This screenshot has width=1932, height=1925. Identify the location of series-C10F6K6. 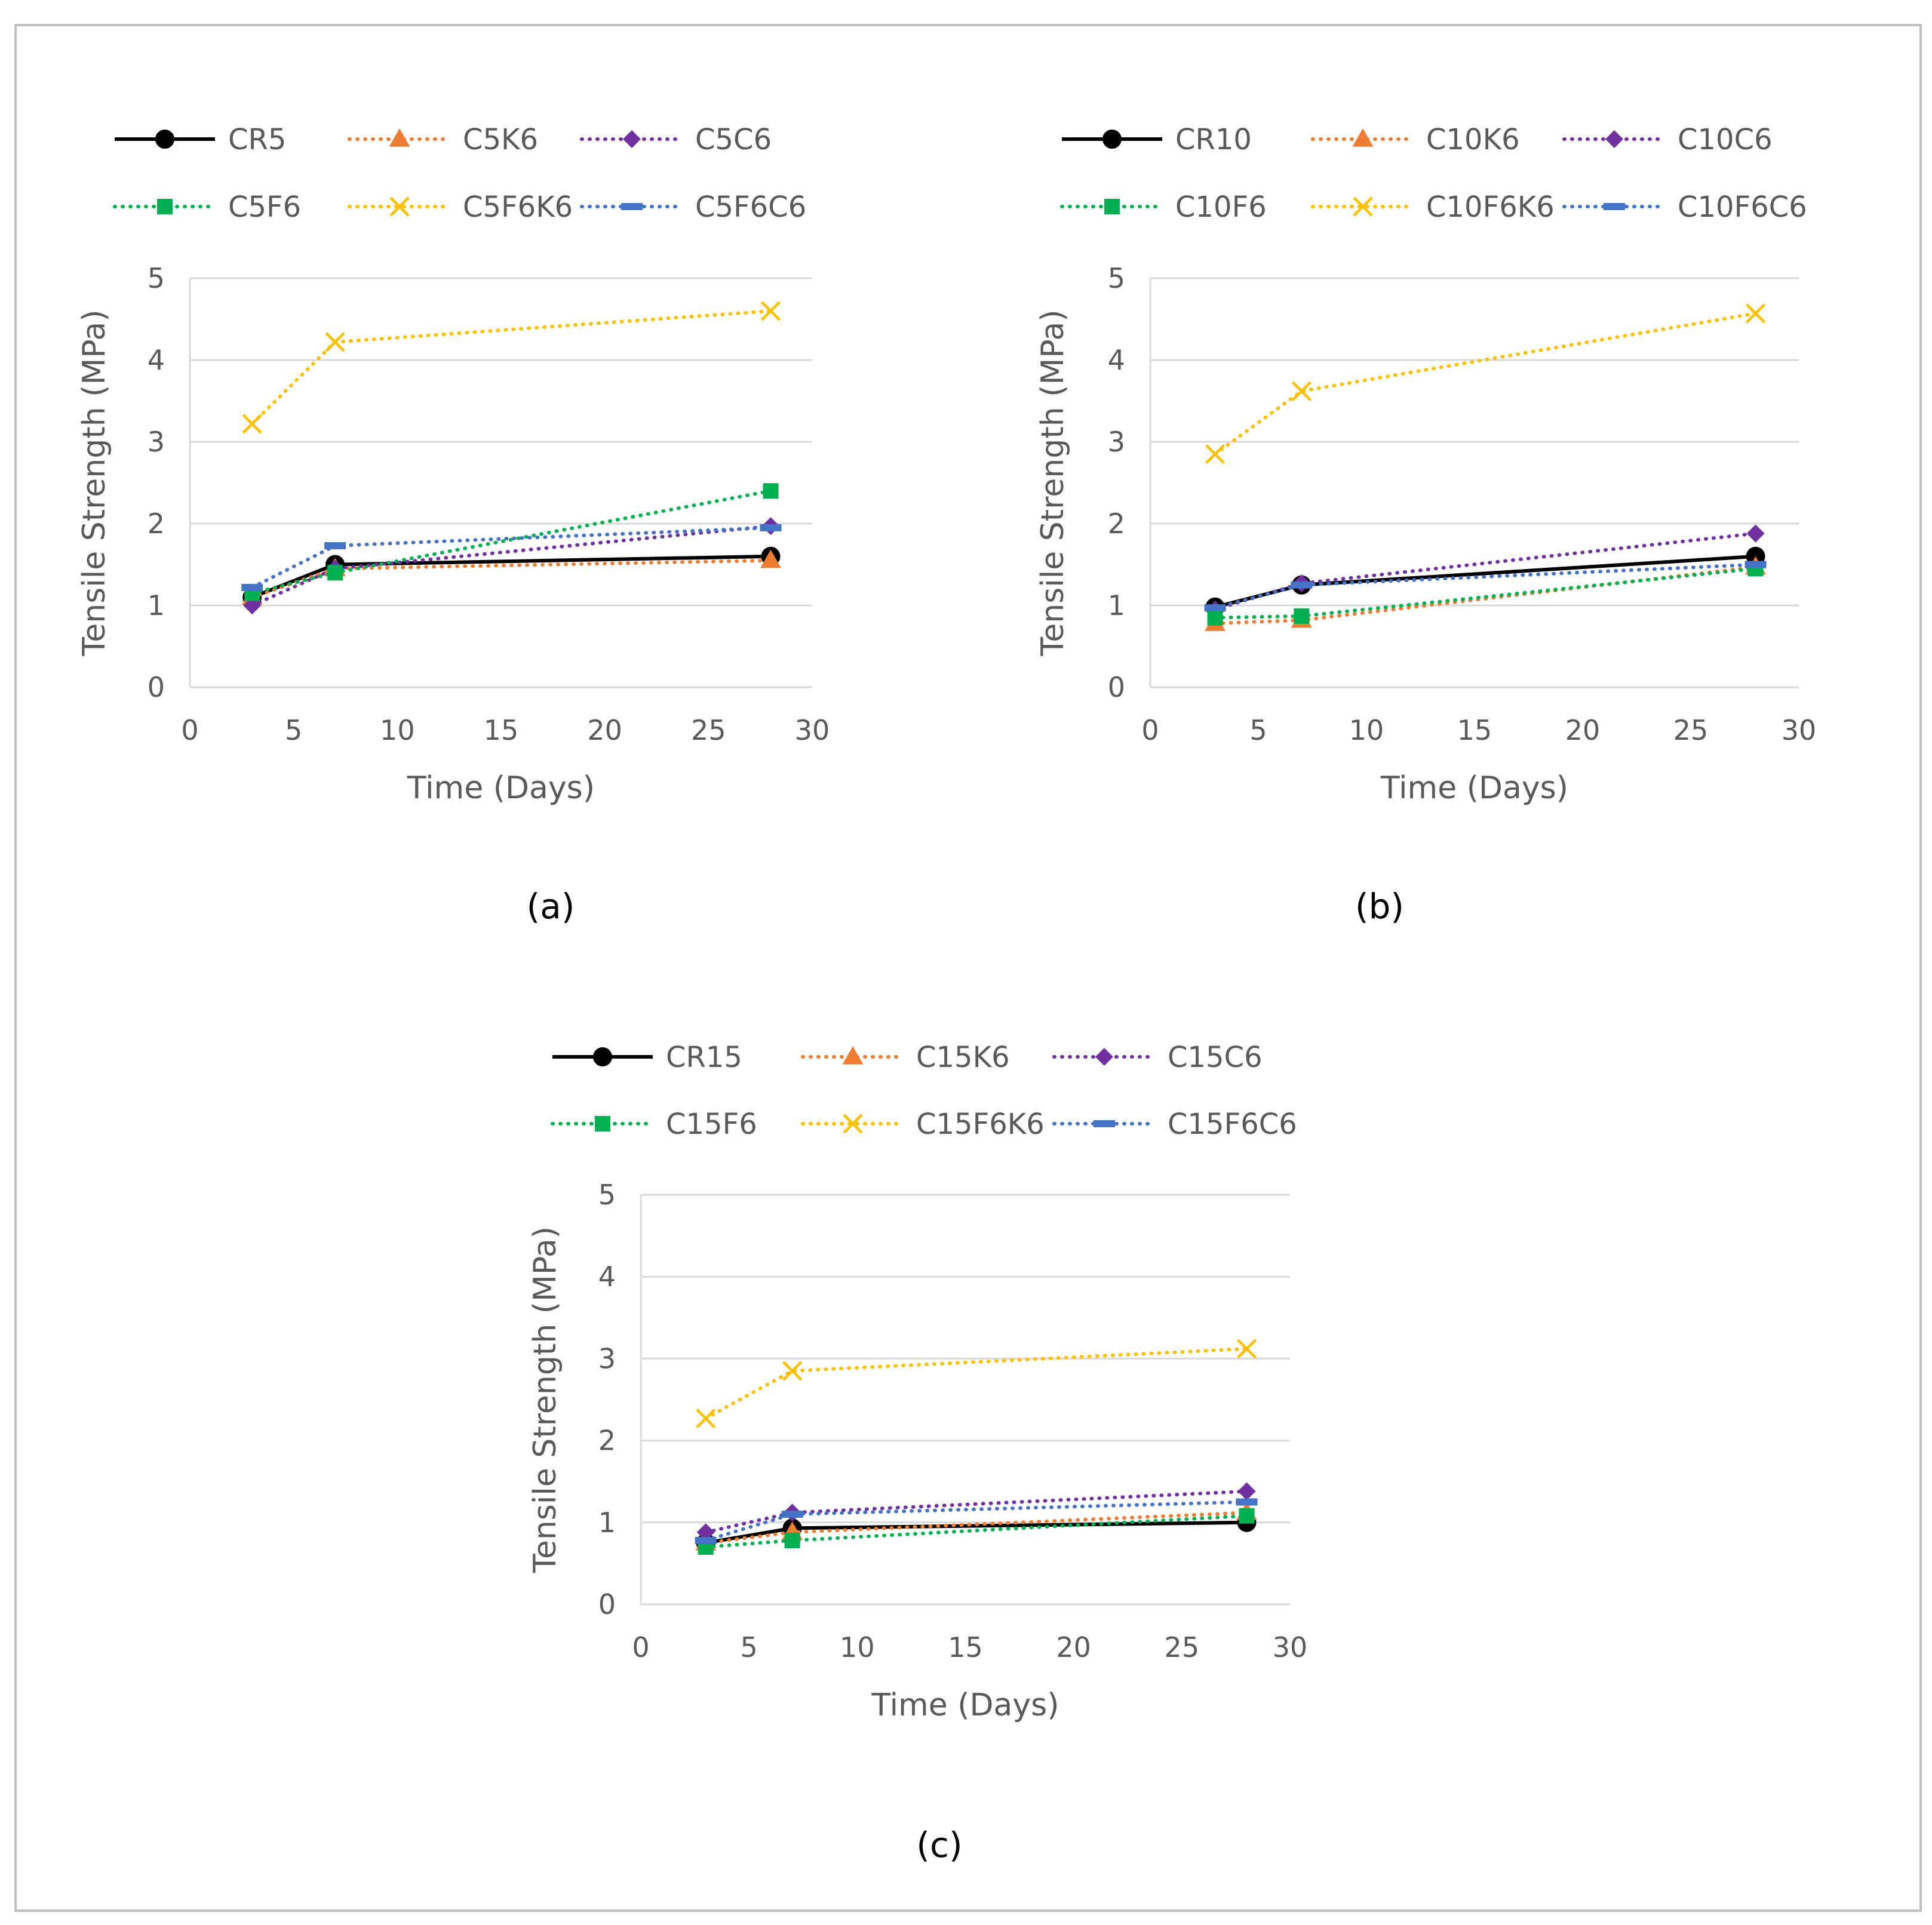
(1485, 384).